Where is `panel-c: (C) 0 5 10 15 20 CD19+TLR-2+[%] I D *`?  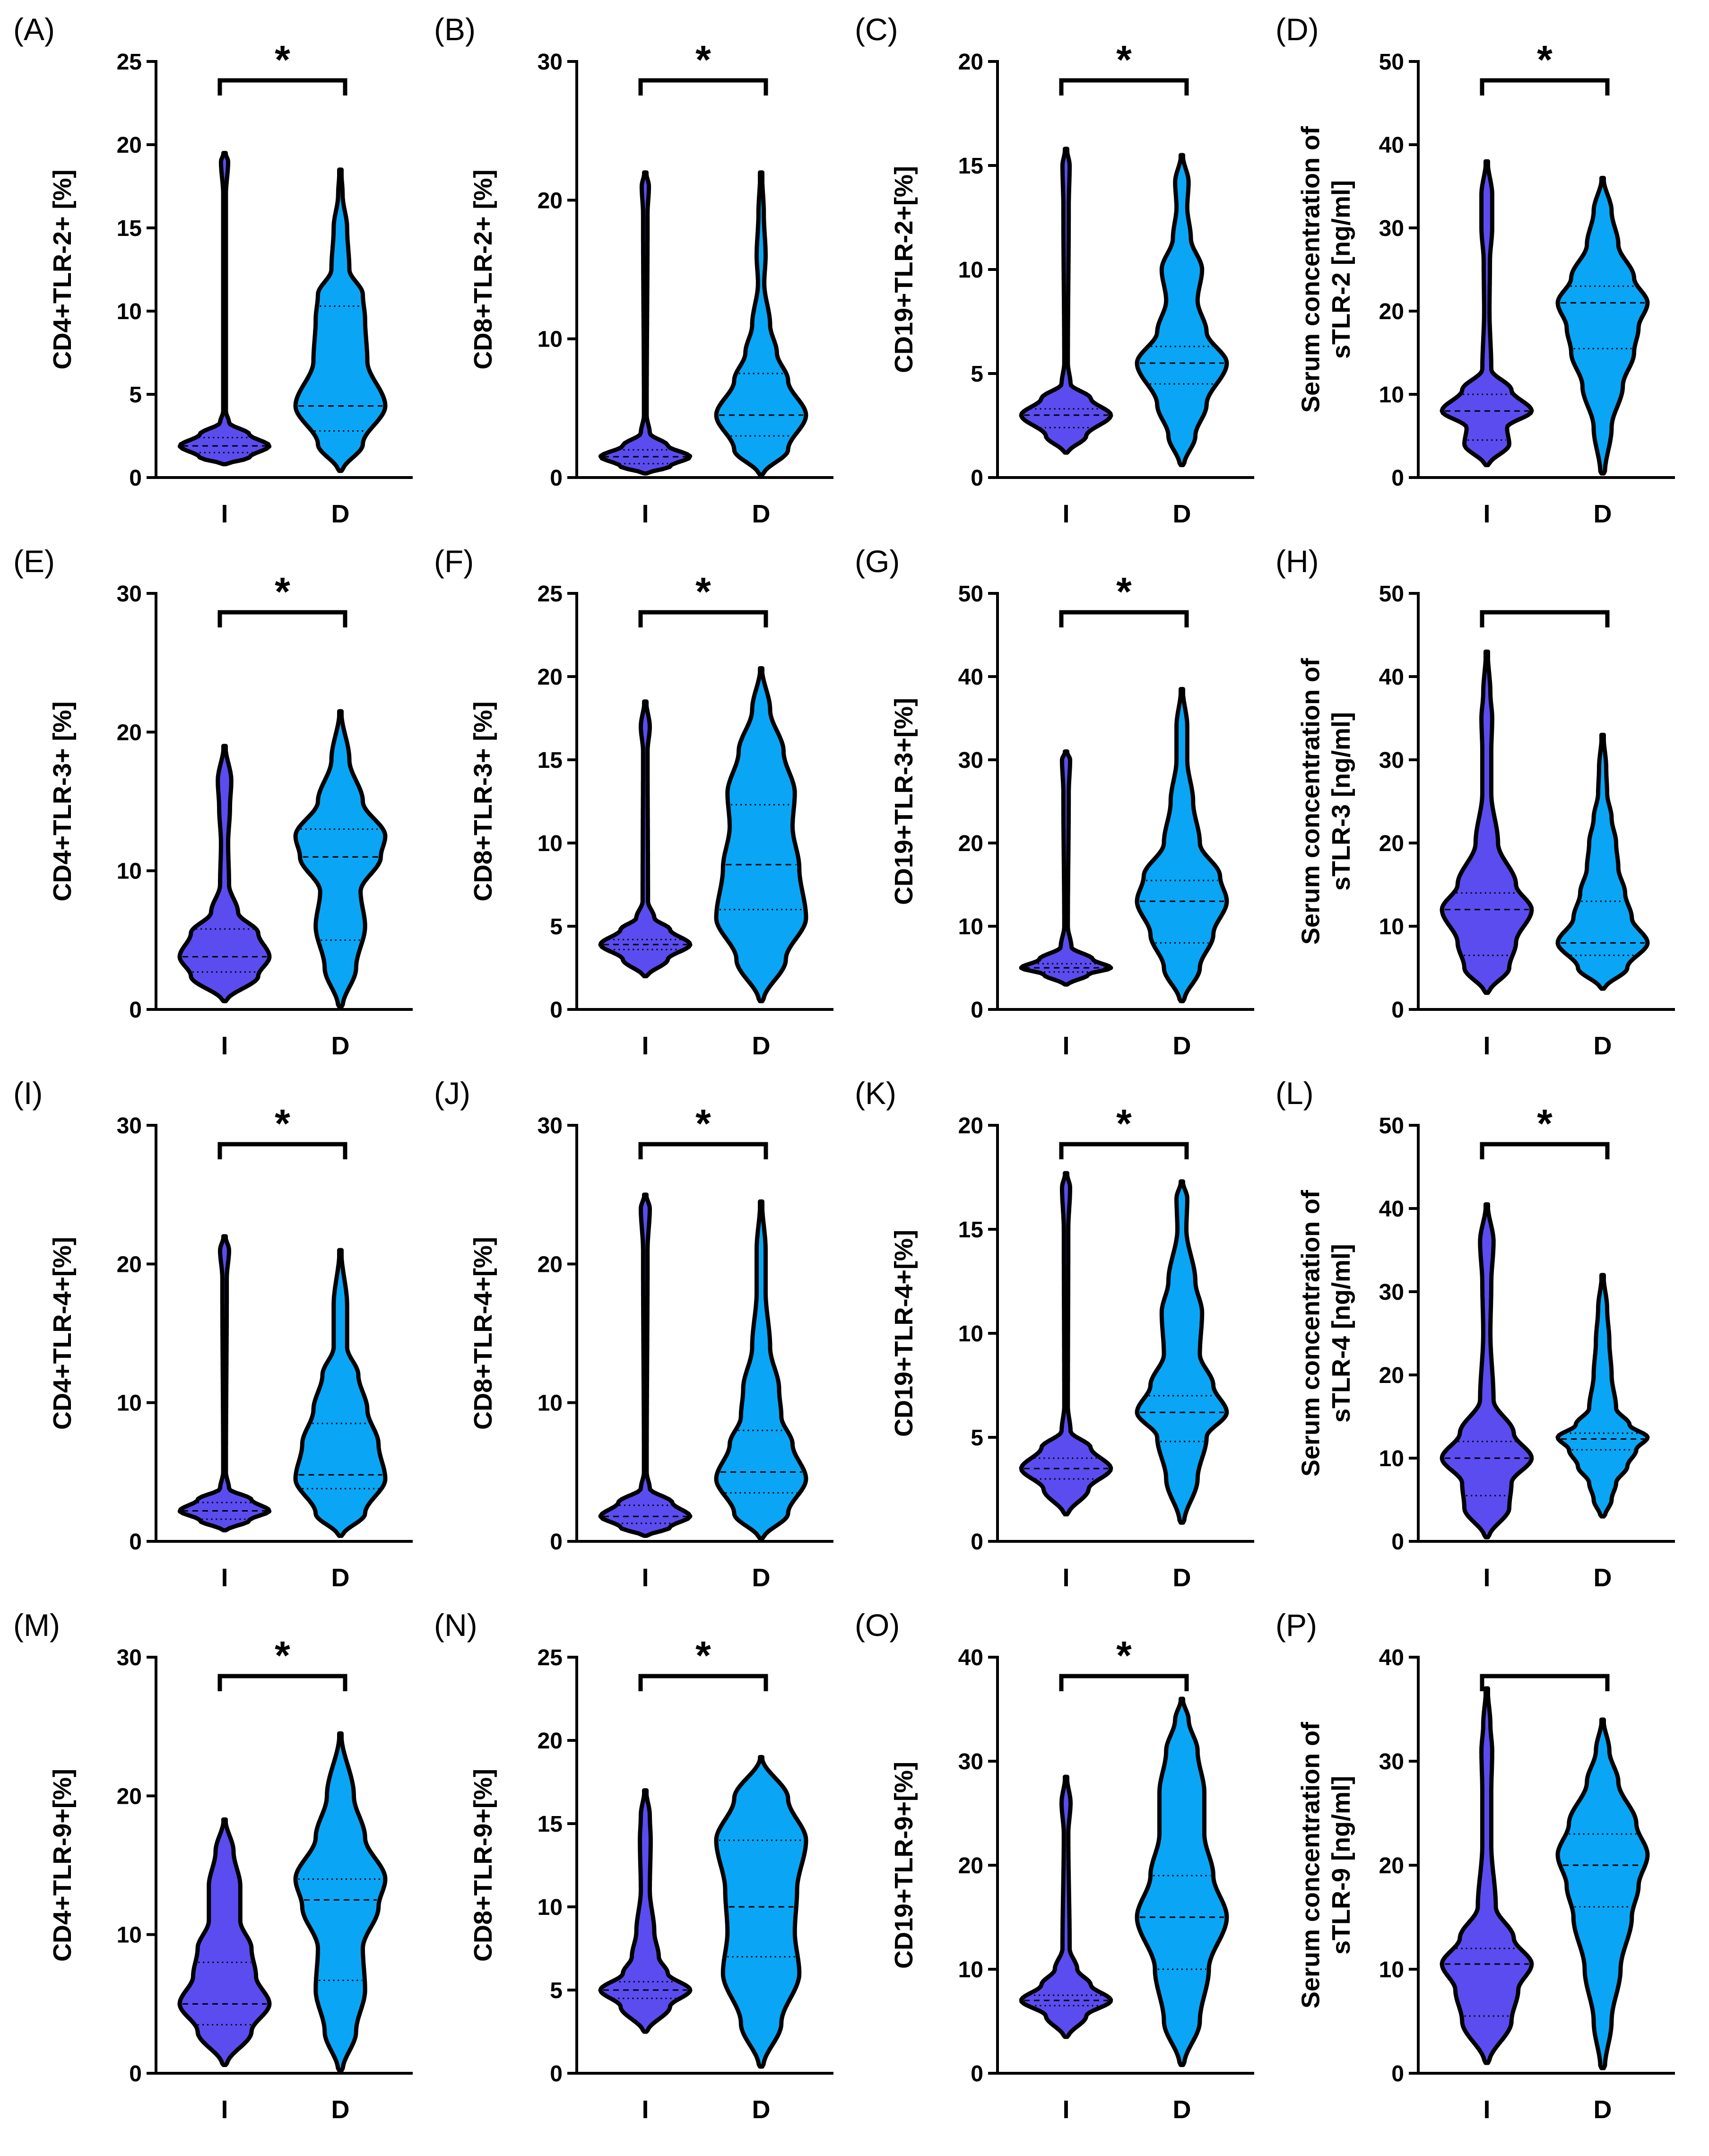
panel-c: (C) 0 5 10 15 20 CD19+TLR-2+[%] I D * is located at coordinates (1054, 270).